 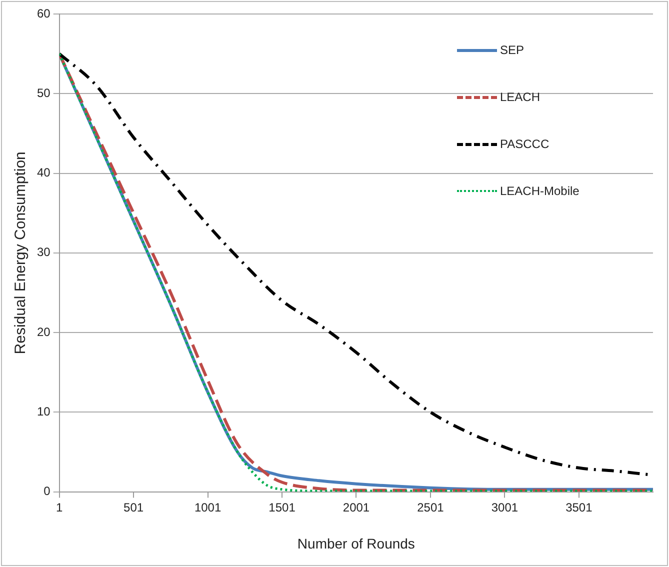 What do you see at coordinates (540, 191) in the screenshot?
I see `legend-label: LEACH-Mobile` at bounding box center [540, 191].